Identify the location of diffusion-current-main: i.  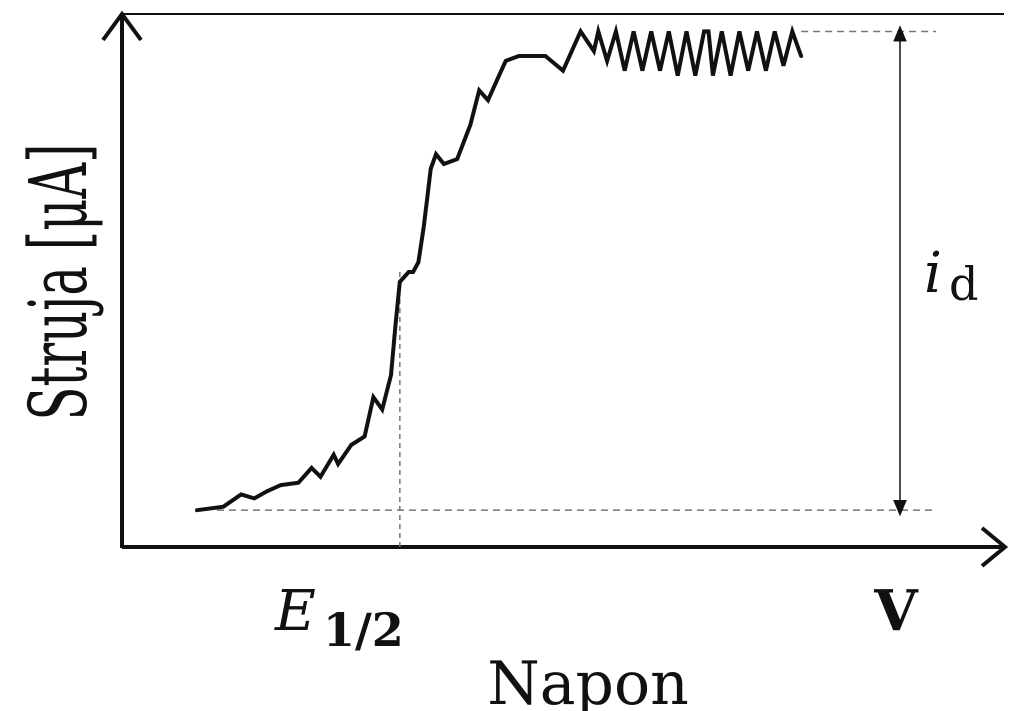
(933, 273).